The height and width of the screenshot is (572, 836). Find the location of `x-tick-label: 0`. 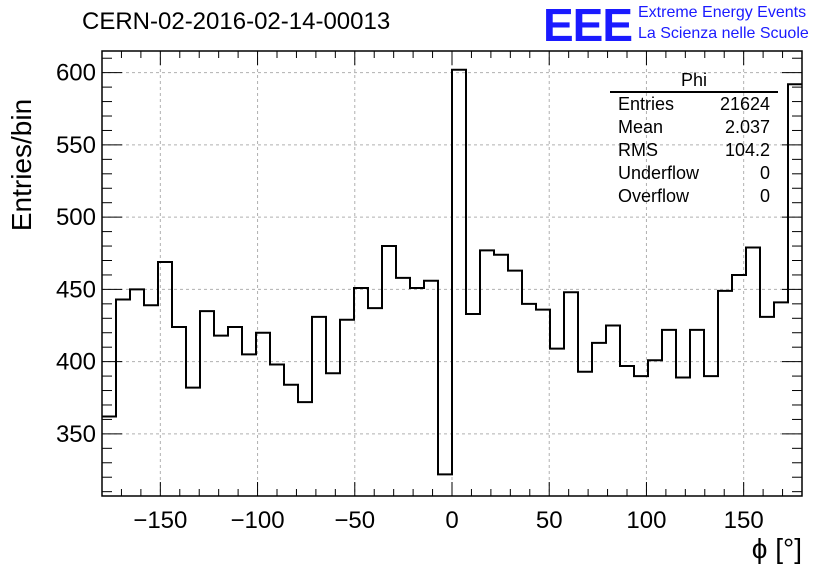

x-tick-label: 0 is located at coordinates (451, 520).